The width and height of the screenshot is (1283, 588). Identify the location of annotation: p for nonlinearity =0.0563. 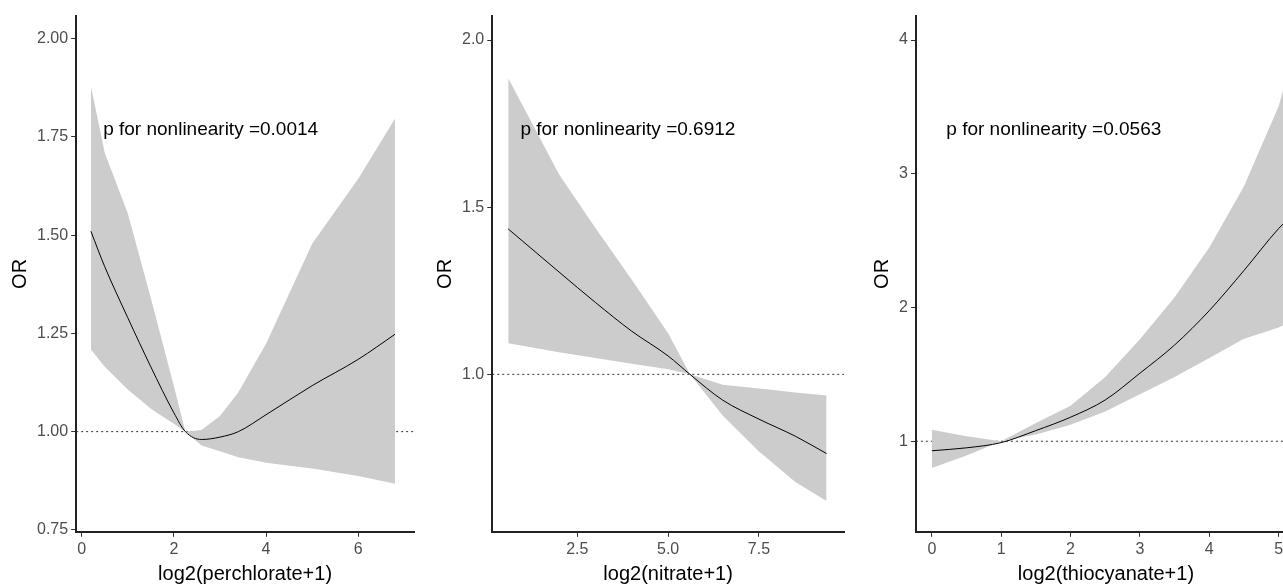
(1054, 128).